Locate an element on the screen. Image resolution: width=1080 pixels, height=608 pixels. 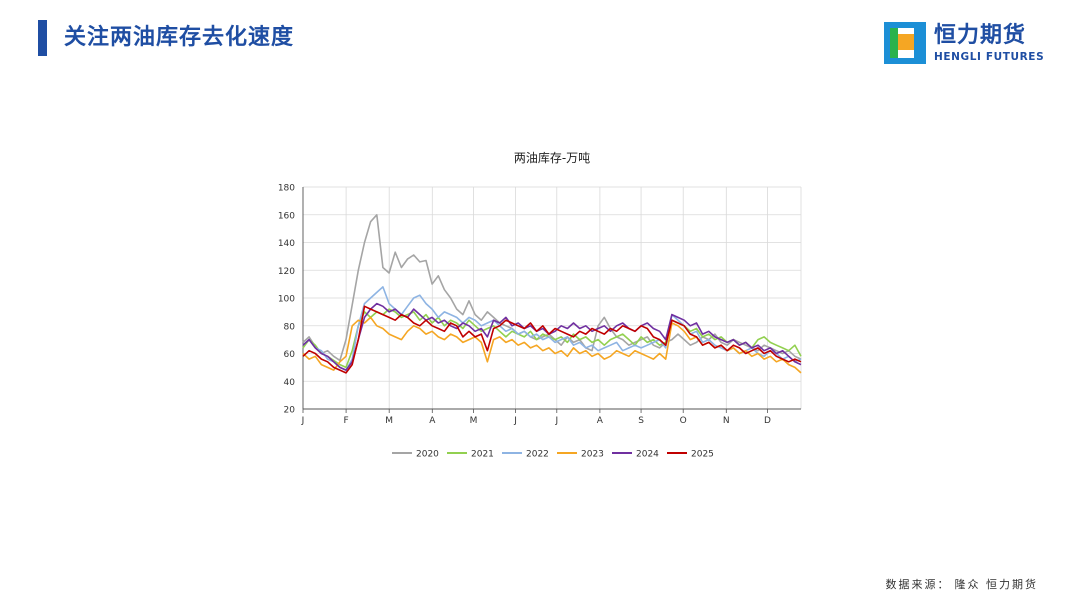
x-tick-label: D is located at coordinates (767, 421).